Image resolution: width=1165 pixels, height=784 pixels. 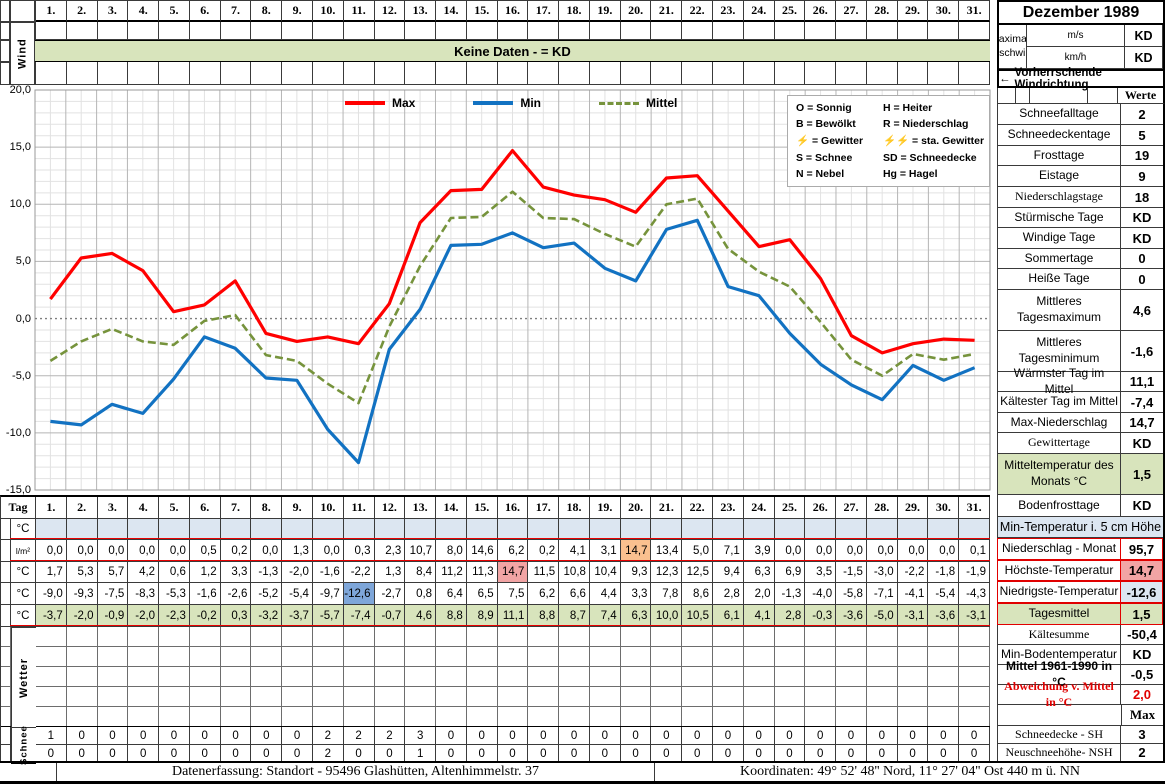 What do you see at coordinates (174, 572) in the screenshot?
I see `tmax-value-cell: 0,6` at bounding box center [174, 572].